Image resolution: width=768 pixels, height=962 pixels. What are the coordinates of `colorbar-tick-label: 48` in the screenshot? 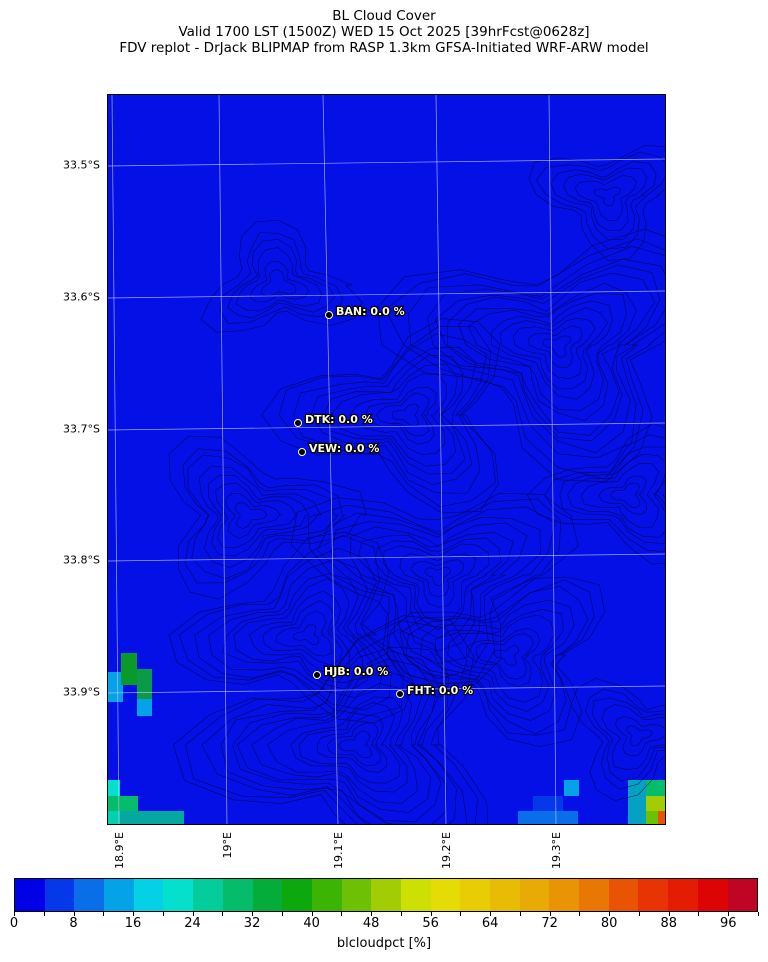 It's located at (371, 923).